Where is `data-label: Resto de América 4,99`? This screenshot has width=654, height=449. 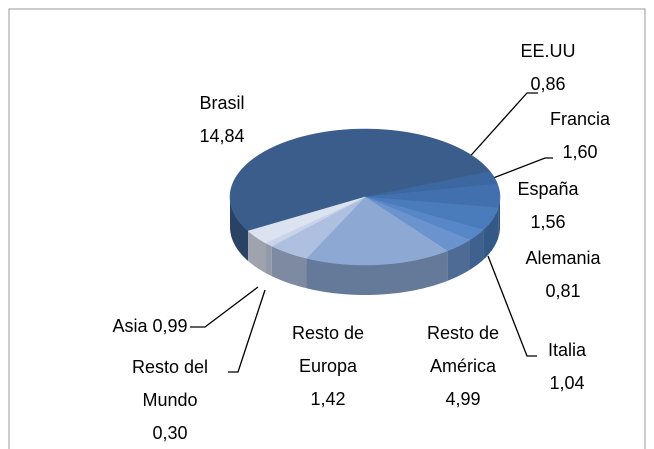
data-label: Resto de América 4,99 is located at coordinates (463, 366).